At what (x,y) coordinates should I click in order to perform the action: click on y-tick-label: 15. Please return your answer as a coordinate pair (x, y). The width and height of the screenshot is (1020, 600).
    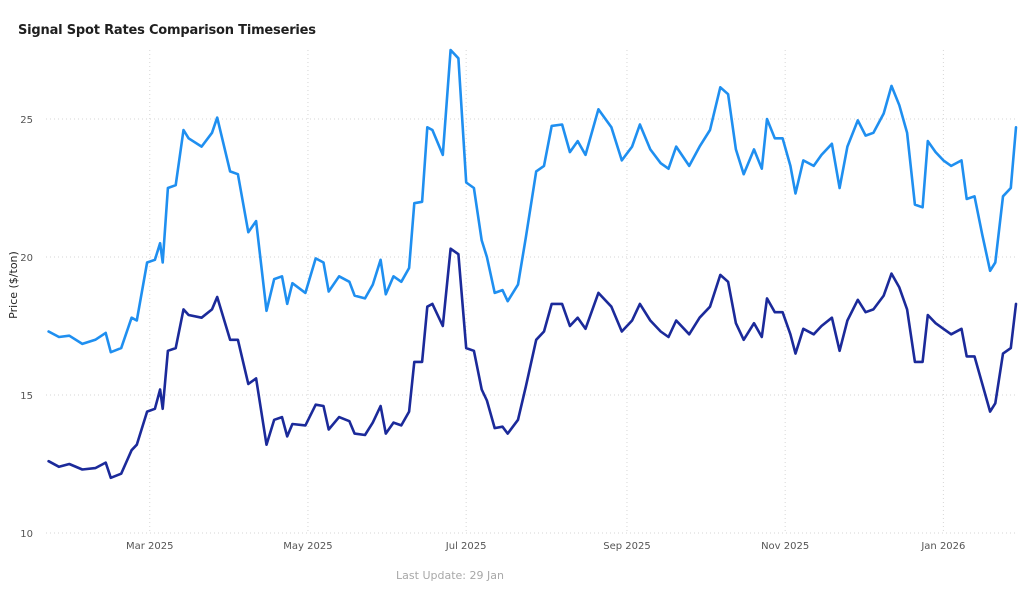
    Looking at the image, I should click on (26, 396).